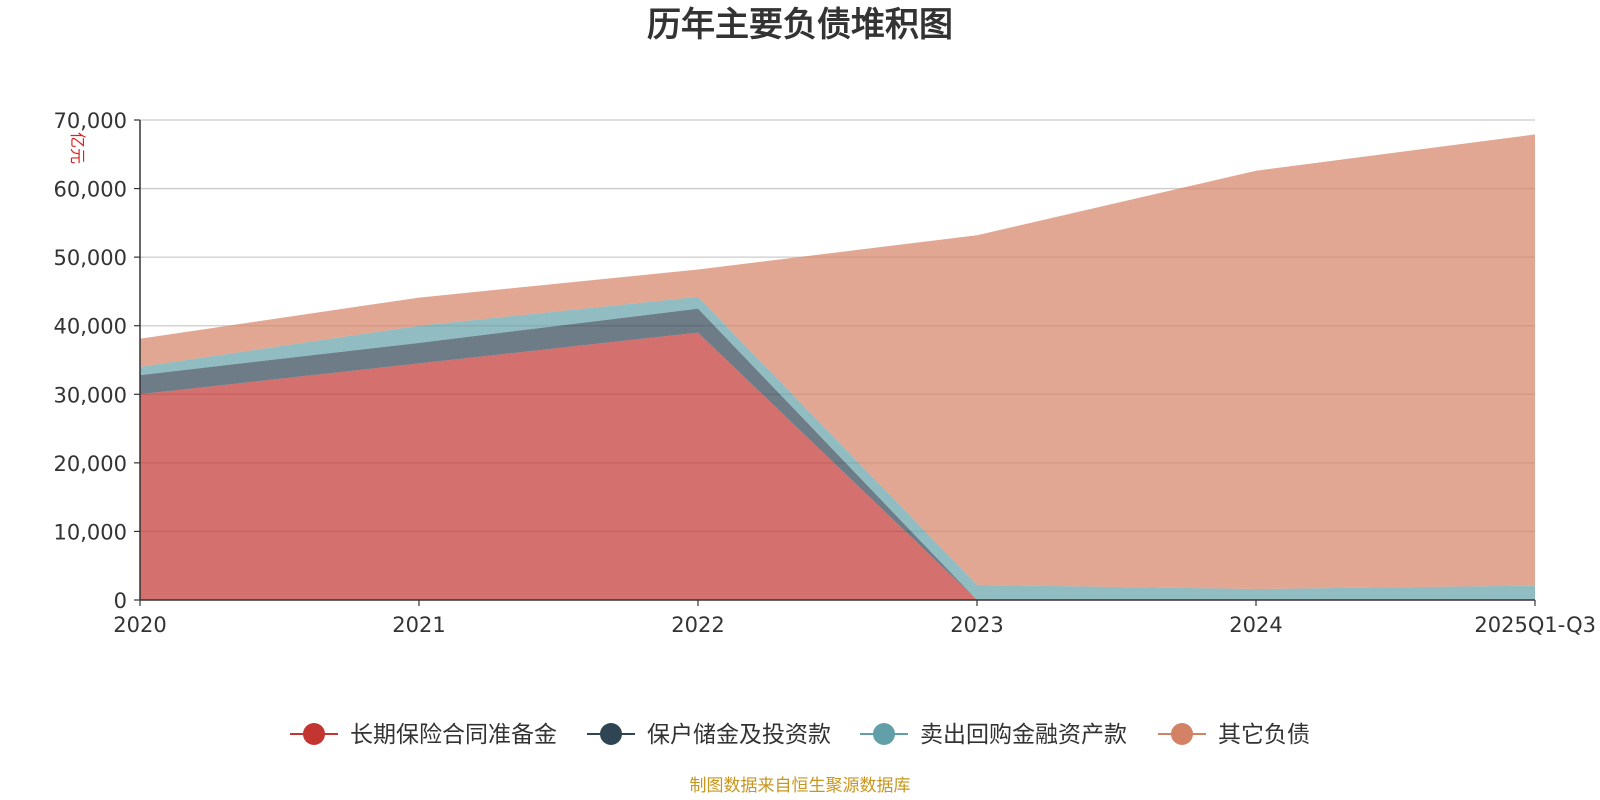 Image resolution: width=1600 pixels, height=800 pixels. Describe the element at coordinates (1023, 735) in the screenshot. I see `legend-label: 卖出回购金融资产款` at that location.